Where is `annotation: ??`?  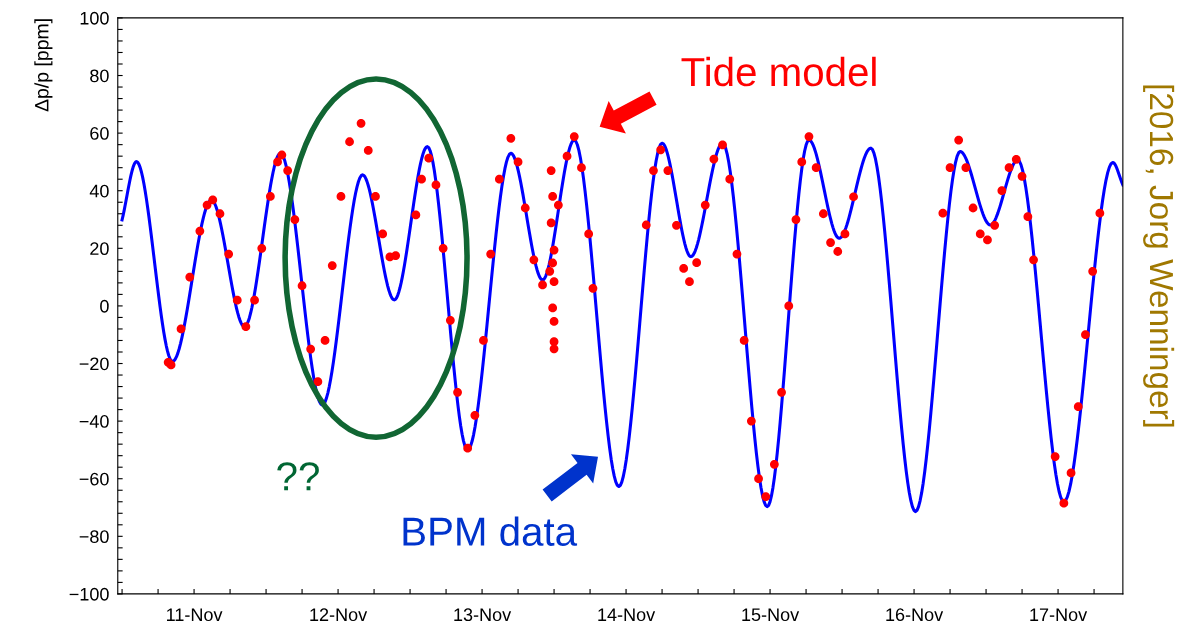
annotation: ?? is located at coordinates (298, 476).